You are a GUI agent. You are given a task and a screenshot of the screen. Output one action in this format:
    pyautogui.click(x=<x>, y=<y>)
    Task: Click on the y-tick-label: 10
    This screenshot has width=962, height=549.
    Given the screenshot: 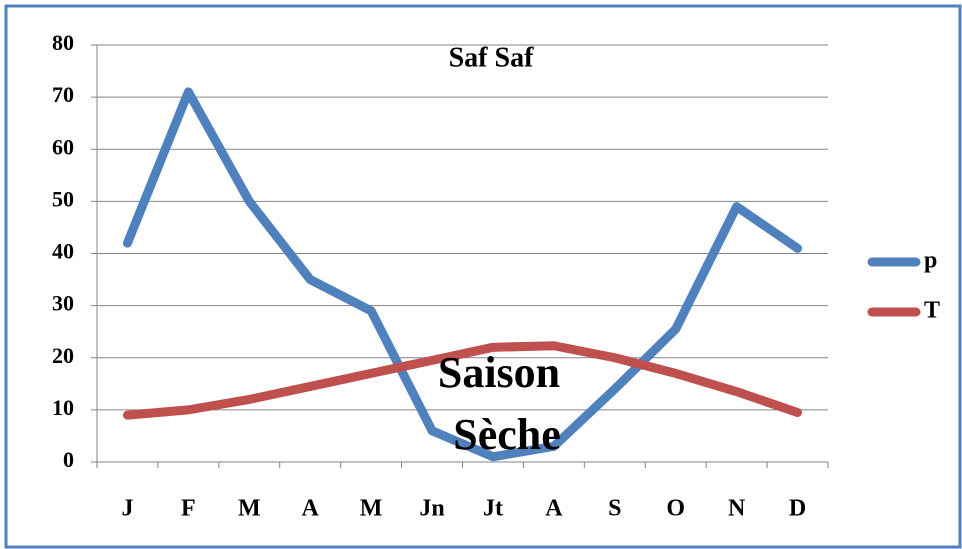 What is the action you would take?
    pyautogui.click(x=63, y=407)
    